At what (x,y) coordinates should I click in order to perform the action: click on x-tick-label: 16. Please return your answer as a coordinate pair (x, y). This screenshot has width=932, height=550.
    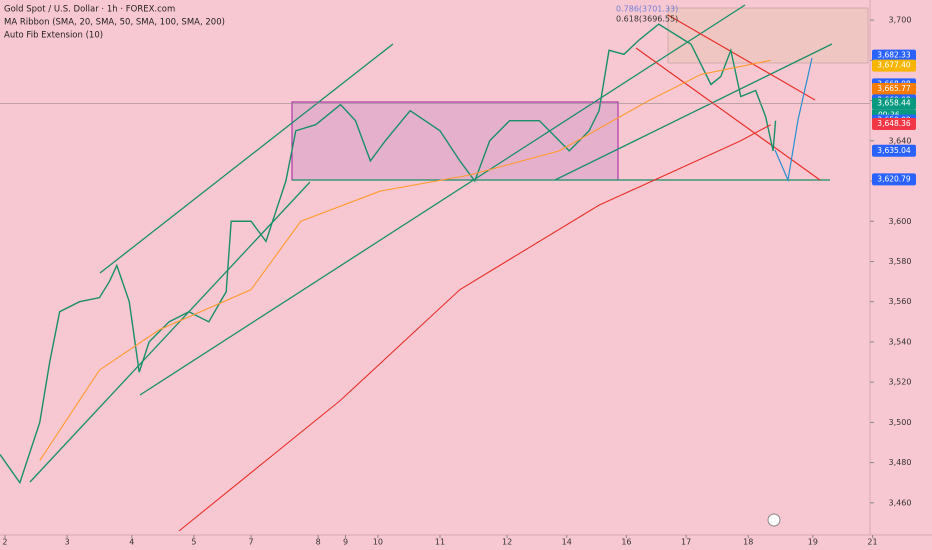
    Looking at the image, I should click on (626, 542).